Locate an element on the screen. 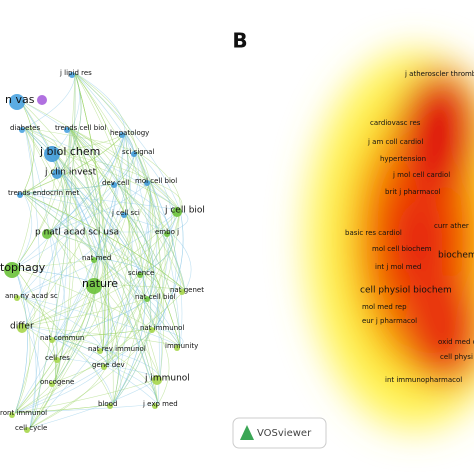  node-label: diabetes is located at coordinates (25, 128).